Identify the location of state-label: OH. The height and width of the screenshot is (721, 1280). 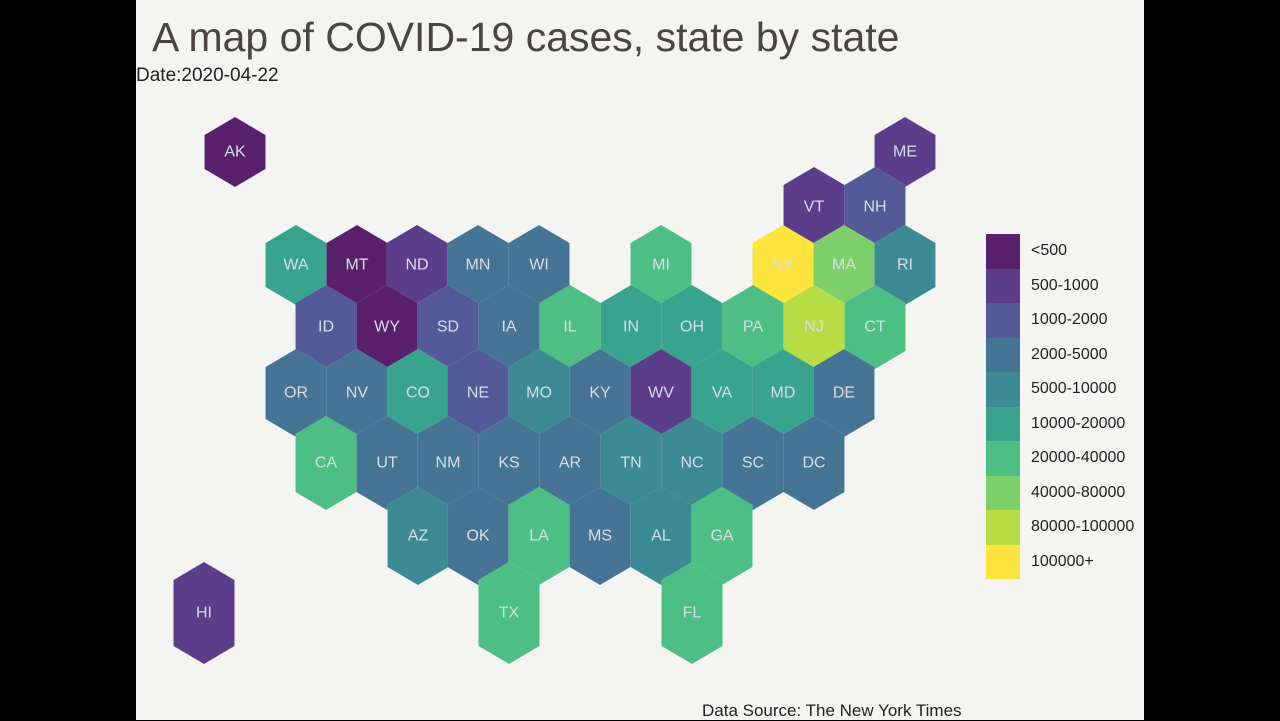
(692, 327).